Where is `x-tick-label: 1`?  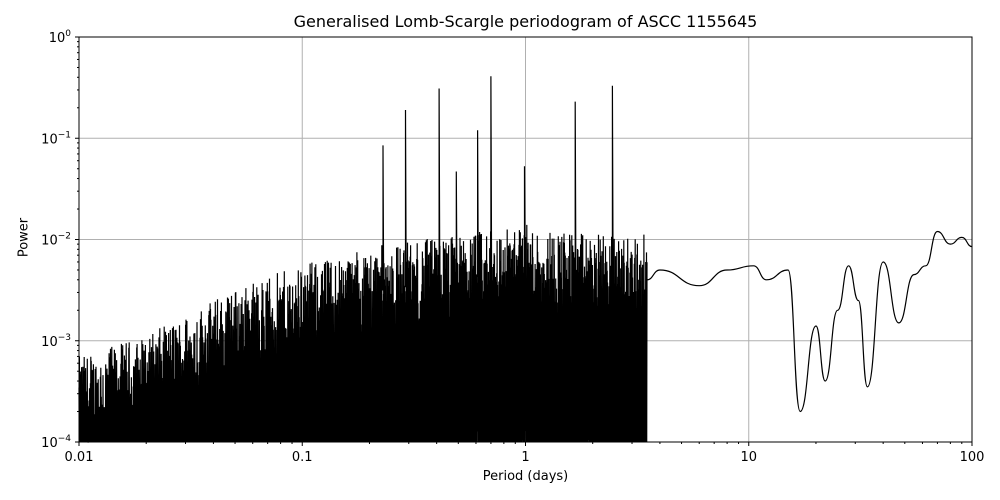 x-tick-label: 1 is located at coordinates (525, 457).